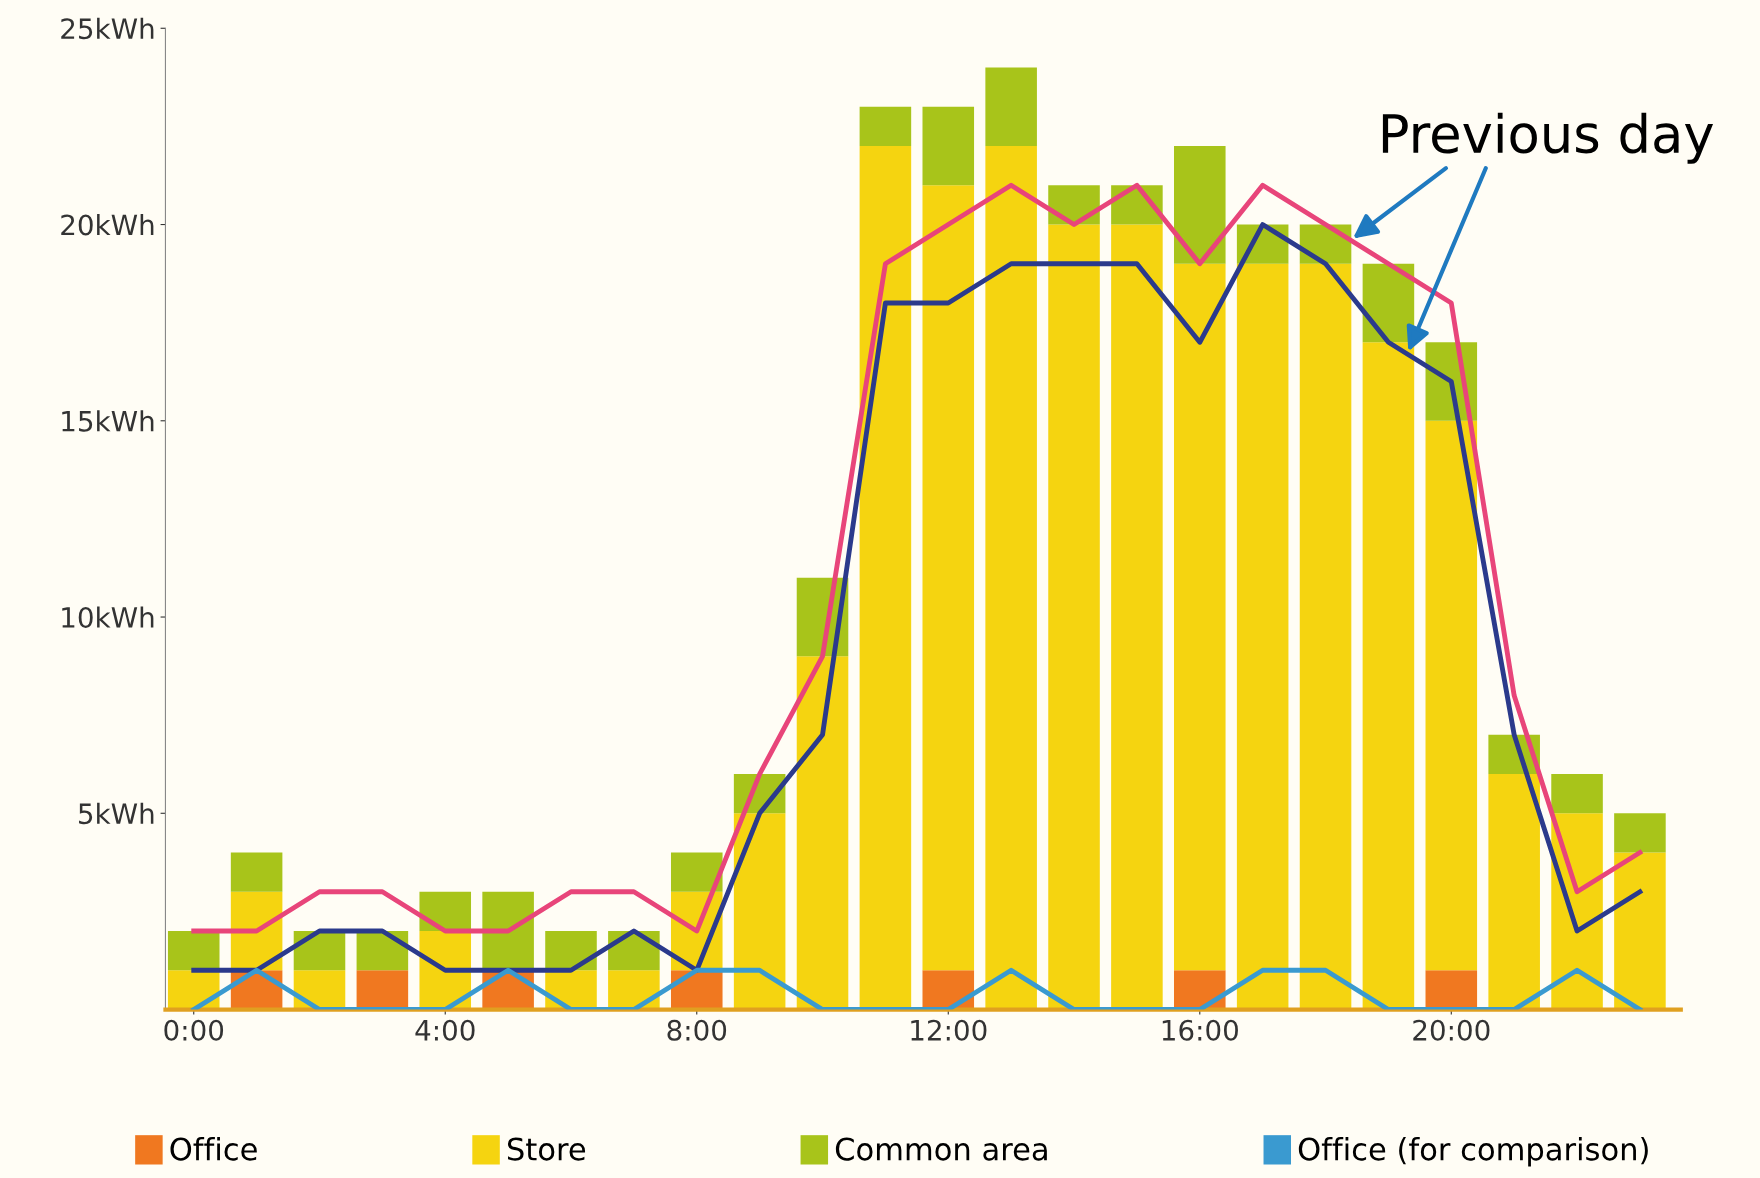 The width and height of the screenshot is (1760, 1178). I want to click on x-tick-label: 4:00, so click(445, 1030).